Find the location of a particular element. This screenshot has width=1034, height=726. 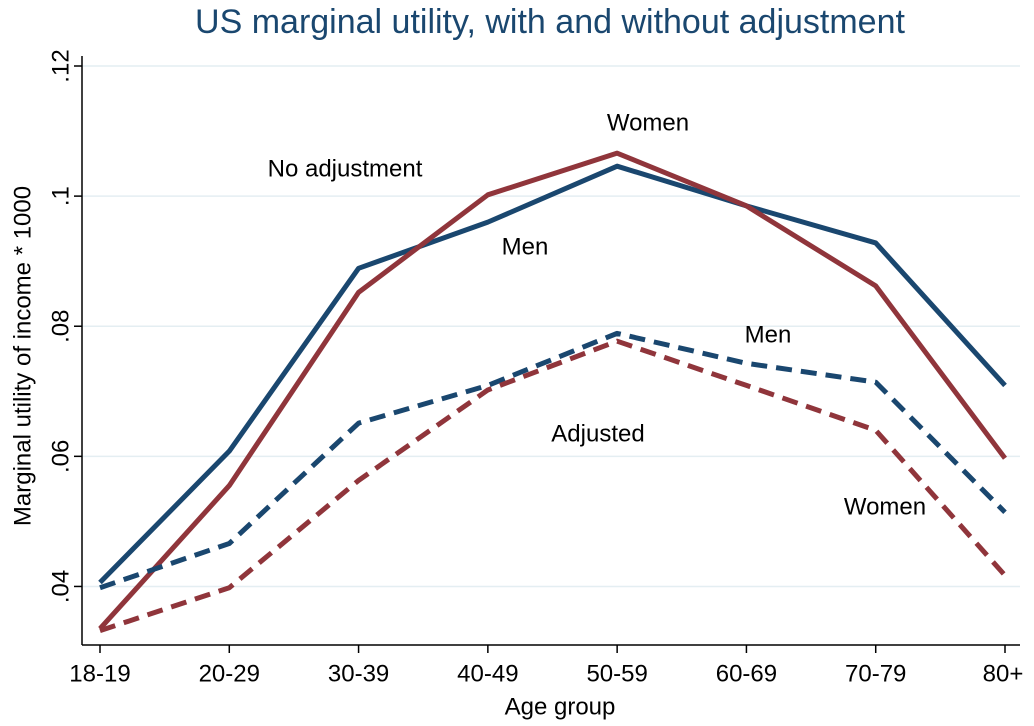

x-tick-label: 50-59 is located at coordinates (616, 673).